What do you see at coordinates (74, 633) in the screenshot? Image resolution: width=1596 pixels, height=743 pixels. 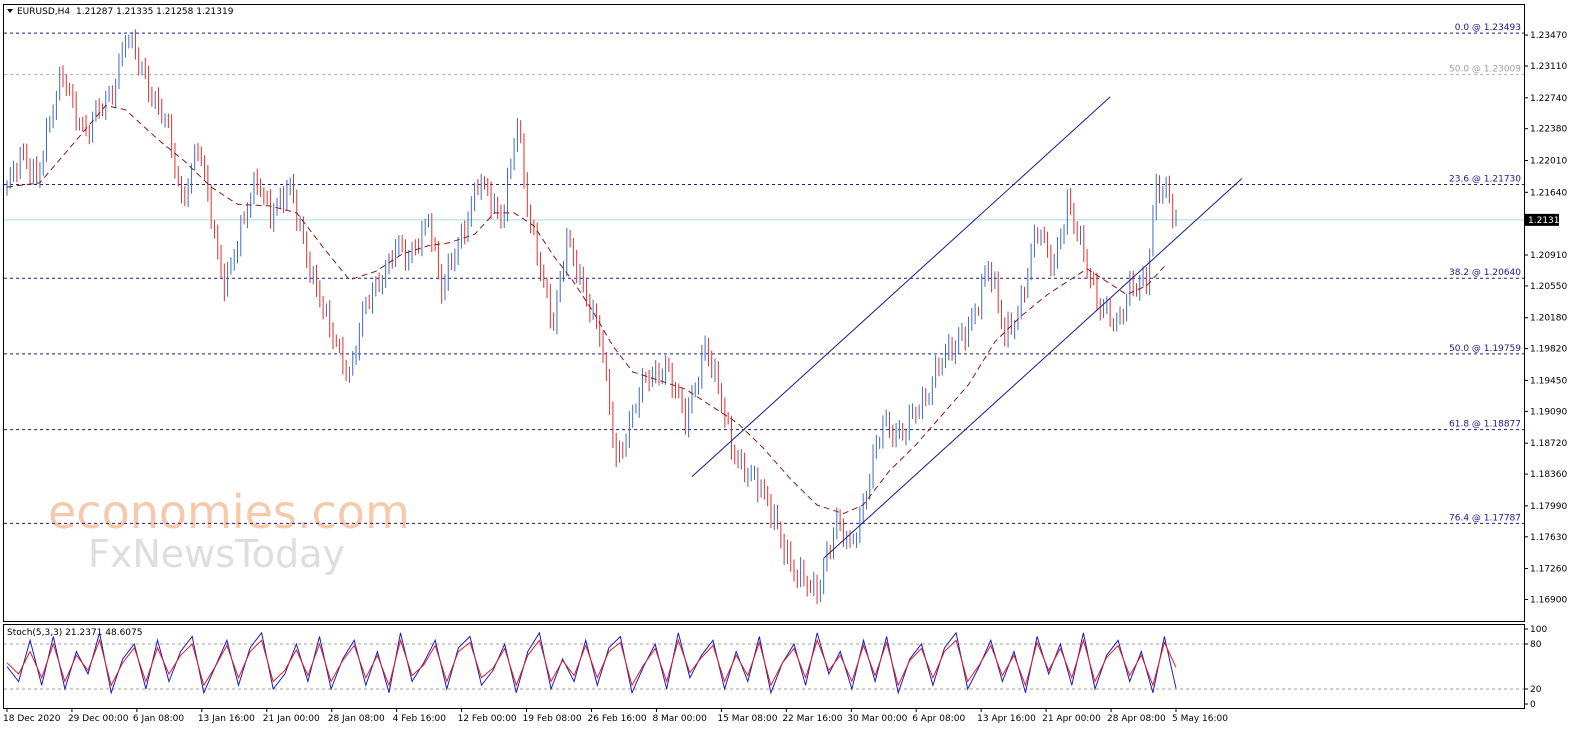 I see `stoch-label: Stoch(5,3,3) 21.2371 48.6075` at bounding box center [74, 633].